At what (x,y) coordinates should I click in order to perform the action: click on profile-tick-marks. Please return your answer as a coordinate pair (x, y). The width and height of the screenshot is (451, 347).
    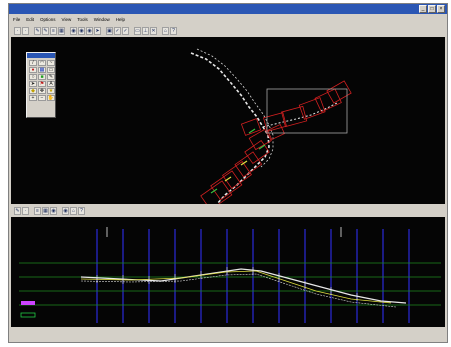
    Looking at the image, I should click on (227, 284).